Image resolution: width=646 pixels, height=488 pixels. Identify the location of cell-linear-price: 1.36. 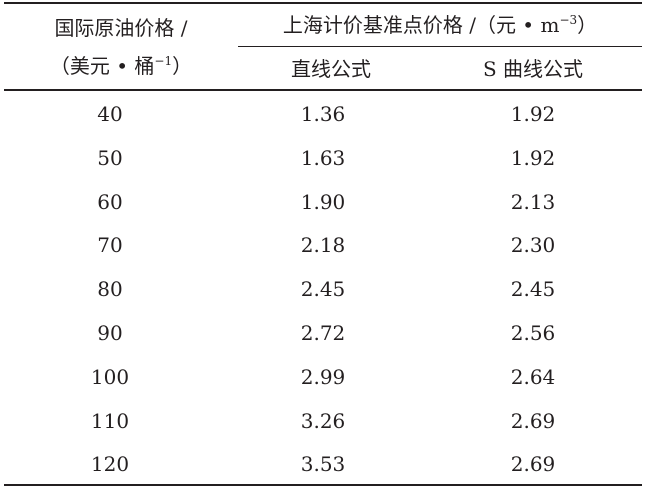
(323, 114).